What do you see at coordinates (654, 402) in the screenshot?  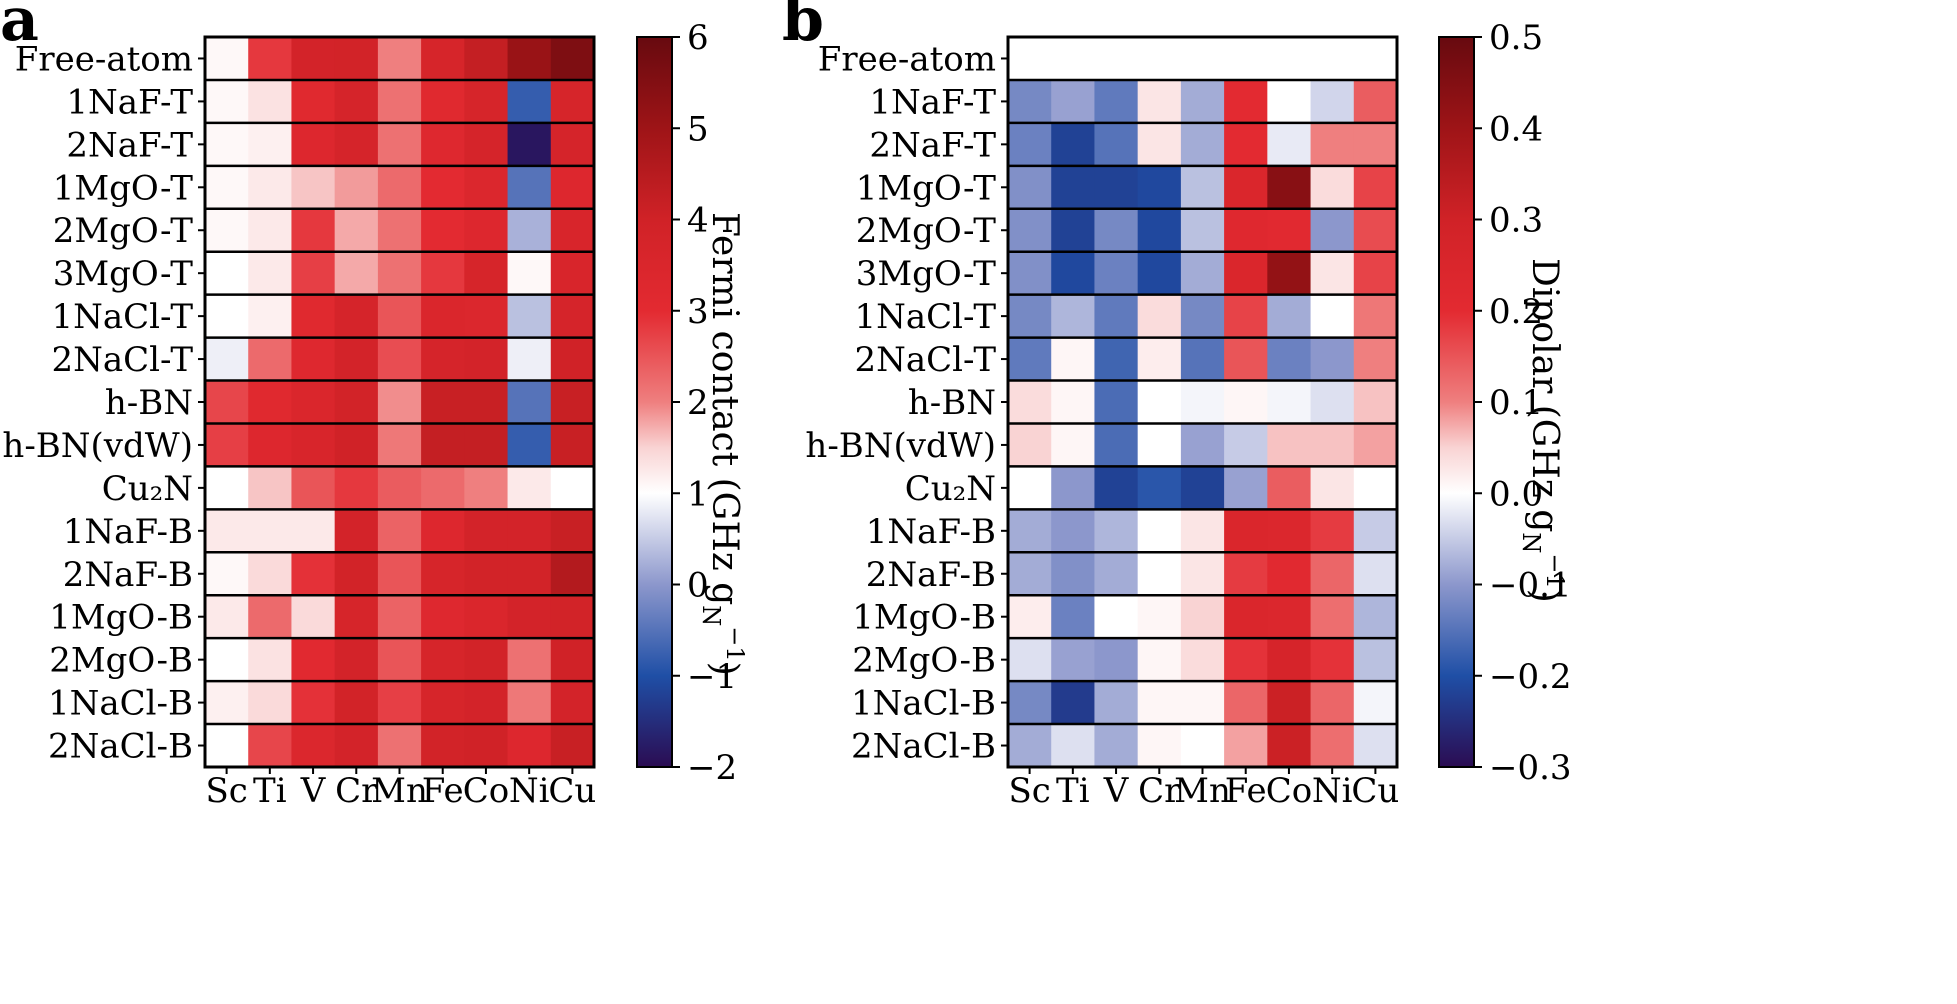 I see `colorbar-gradient-a` at bounding box center [654, 402].